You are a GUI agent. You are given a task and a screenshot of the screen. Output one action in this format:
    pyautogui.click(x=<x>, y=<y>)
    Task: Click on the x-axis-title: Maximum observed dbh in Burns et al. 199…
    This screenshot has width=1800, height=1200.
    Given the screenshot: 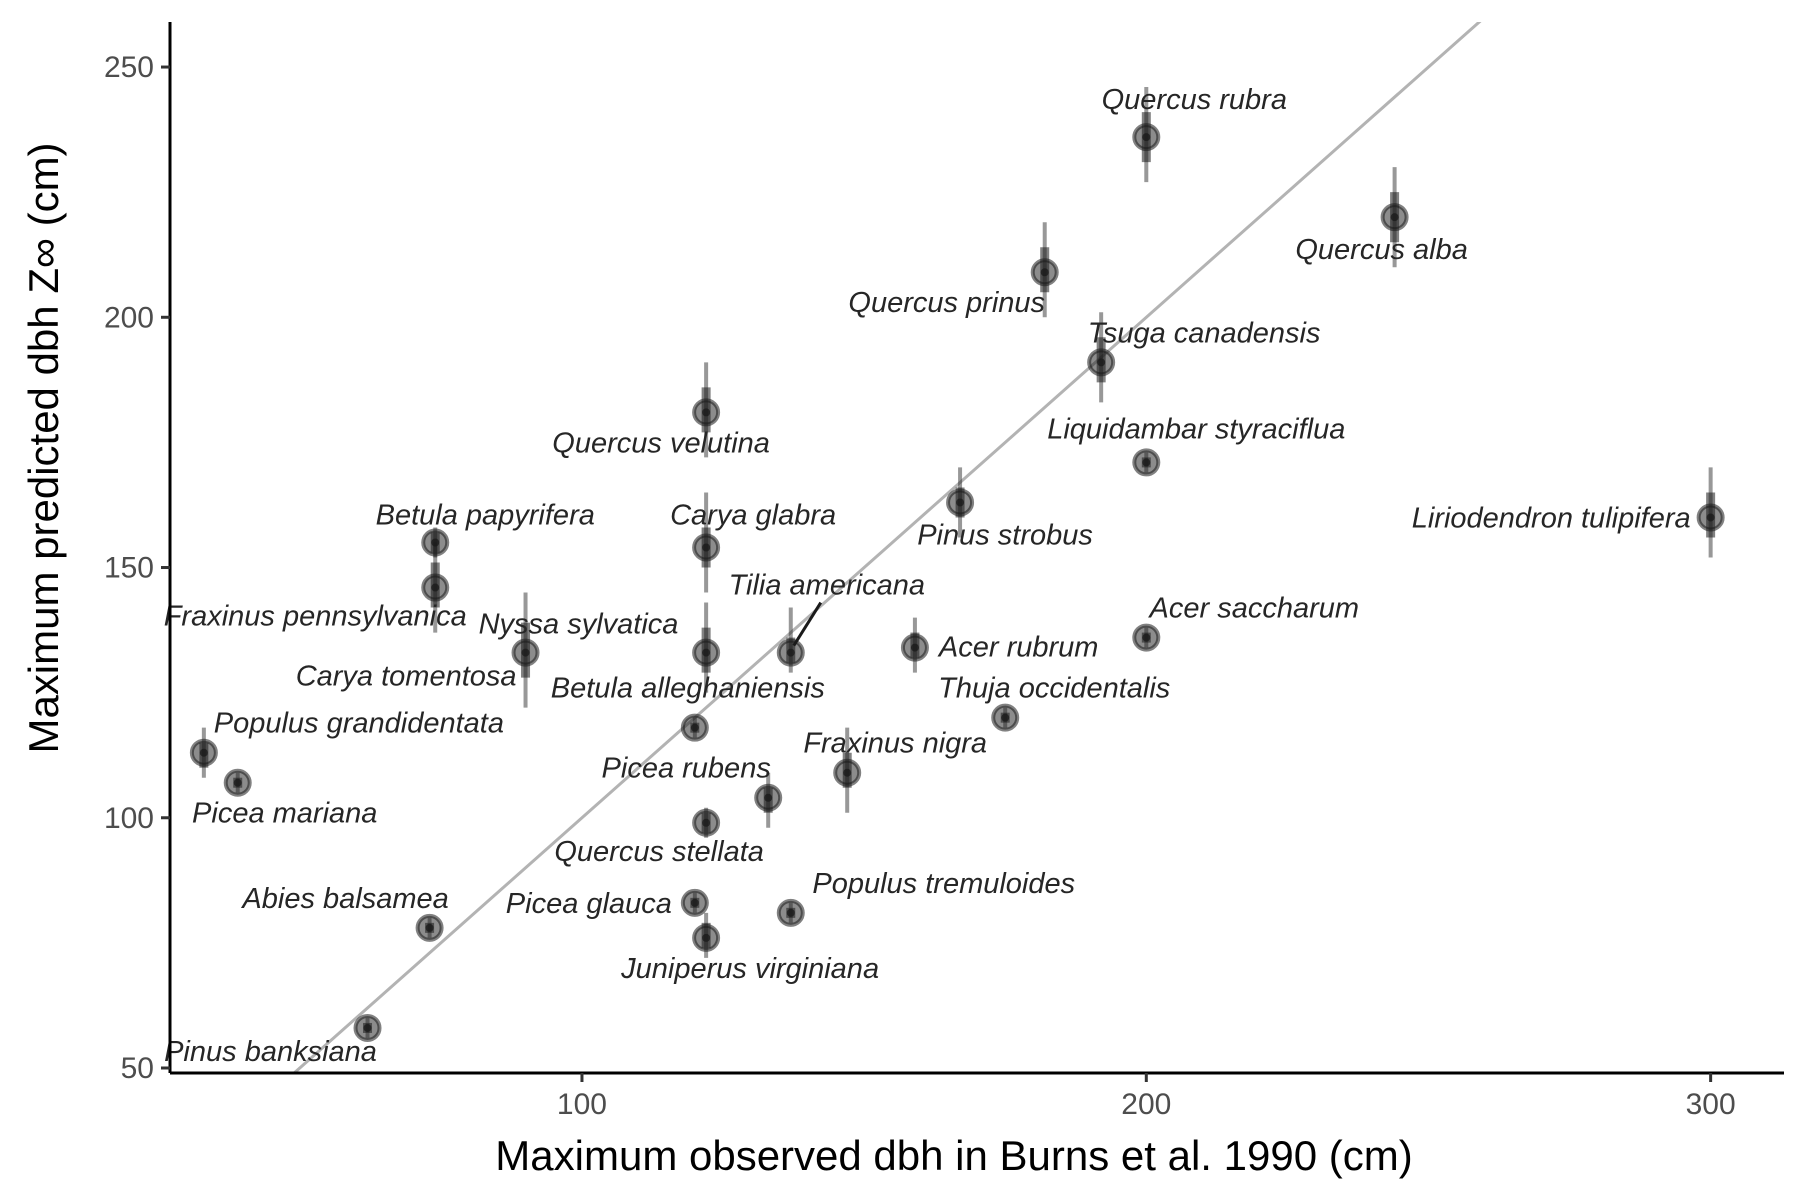 What is the action you would take?
    pyautogui.click(x=953, y=1155)
    